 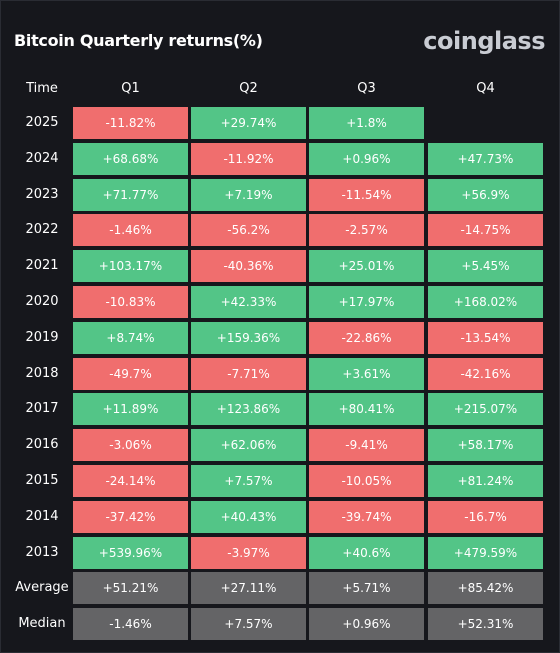 What do you see at coordinates (42, 444) in the screenshot?
I see `row-label: 2016` at bounding box center [42, 444].